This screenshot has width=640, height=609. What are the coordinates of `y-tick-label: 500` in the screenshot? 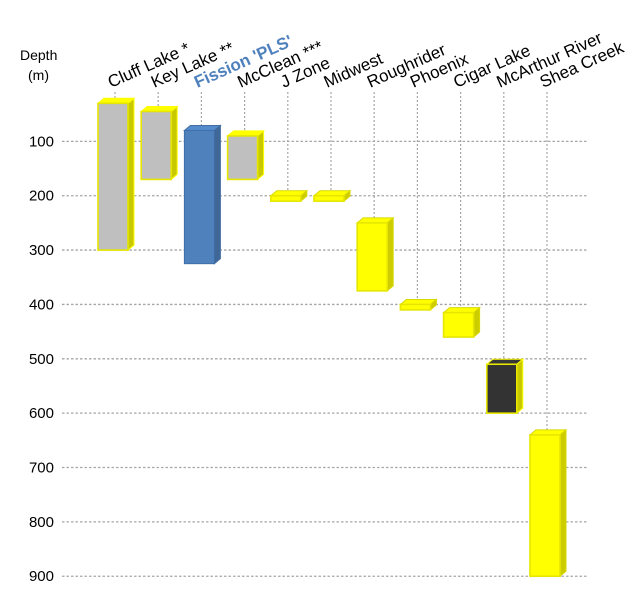 It's located at (41, 359).